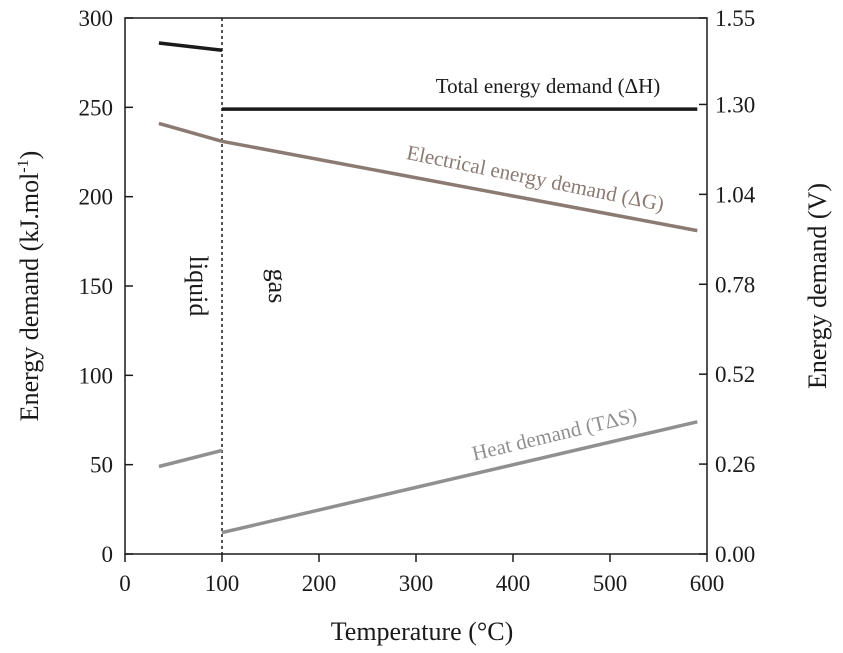  Describe the element at coordinates (96, 286) in the screenshot. I see `y-left-tick-label: 150` at that location.